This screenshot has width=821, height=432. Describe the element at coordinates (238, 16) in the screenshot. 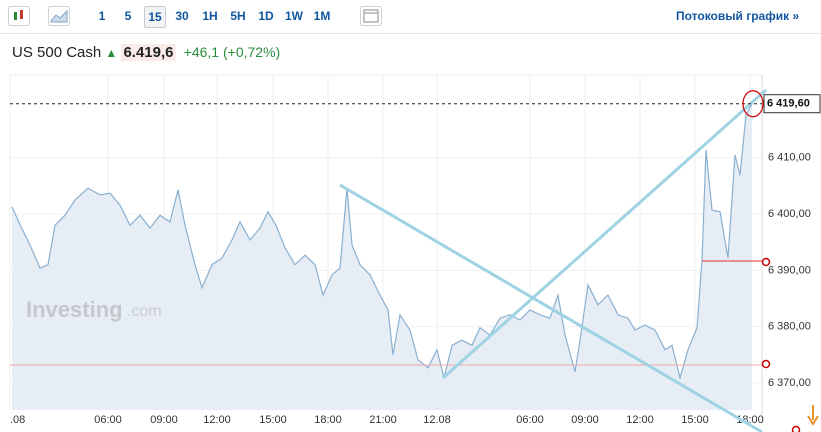

I see `interval-button: 5H` at that location.